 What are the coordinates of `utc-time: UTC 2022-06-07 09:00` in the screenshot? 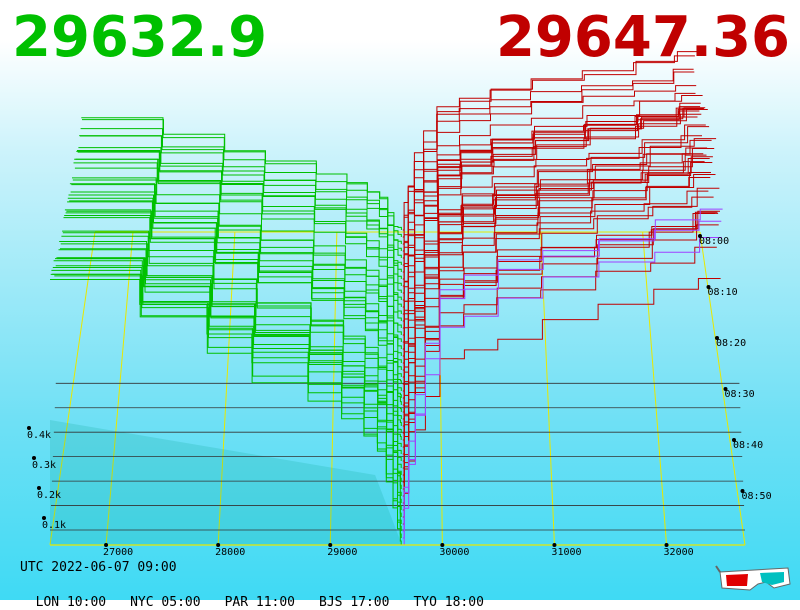 It's located at (98, 567).